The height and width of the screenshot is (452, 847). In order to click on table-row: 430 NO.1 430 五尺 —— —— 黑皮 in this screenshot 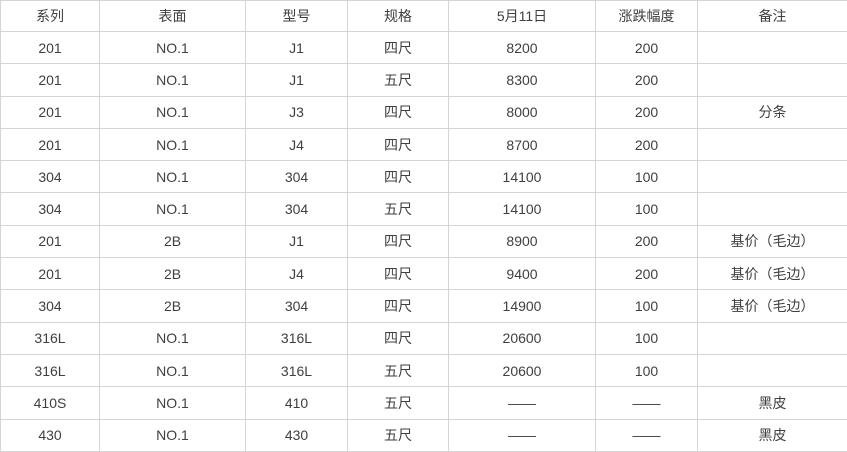, I will do `click(423, 435)`.